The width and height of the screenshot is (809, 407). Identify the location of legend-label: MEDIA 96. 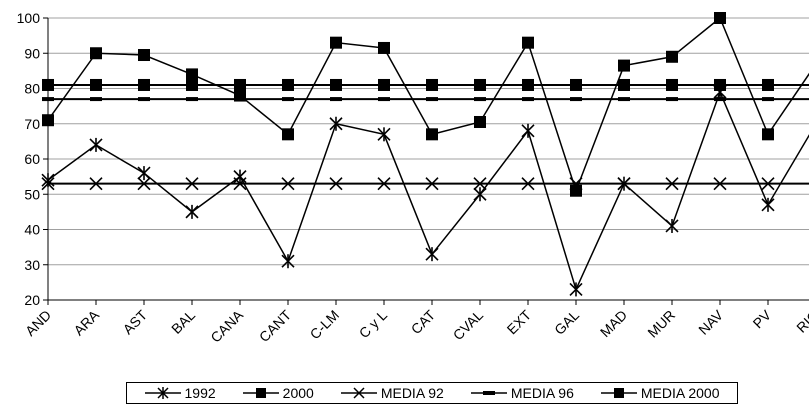
(542, 393).